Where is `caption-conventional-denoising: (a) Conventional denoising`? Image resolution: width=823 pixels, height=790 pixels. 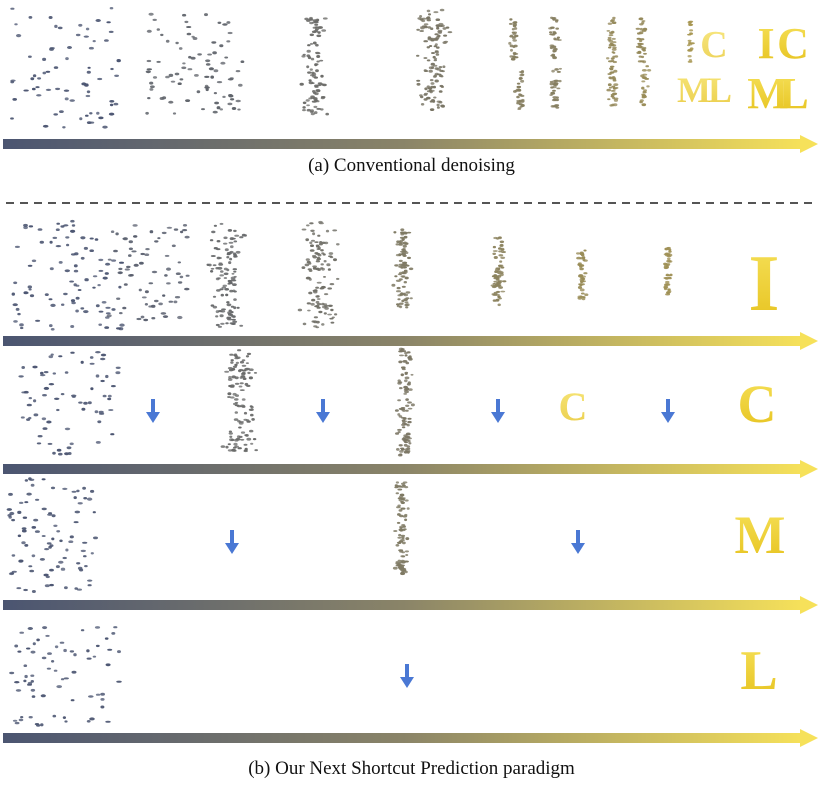 caption-conventional-denoising: (a) Conventional denoising is located at coordinates (411, 165).